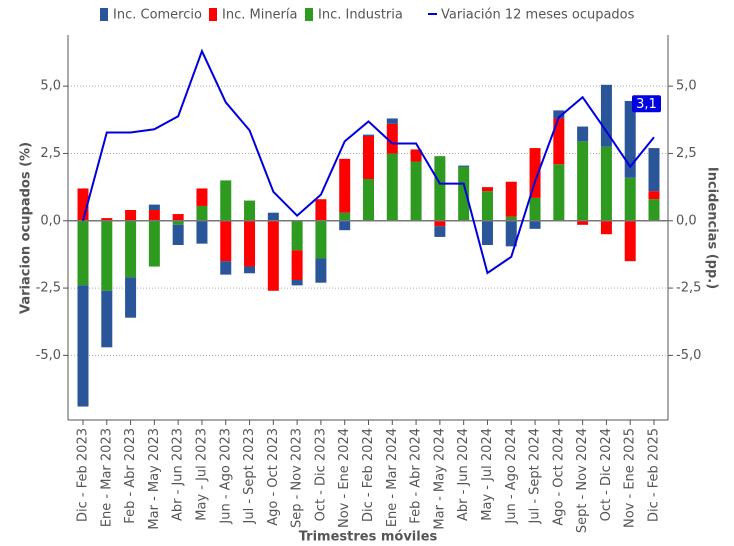  Describe the element at coordinates (344, 478) in the screenshot. I see `x-tick-label: Nov - Ene 2024` at that location.